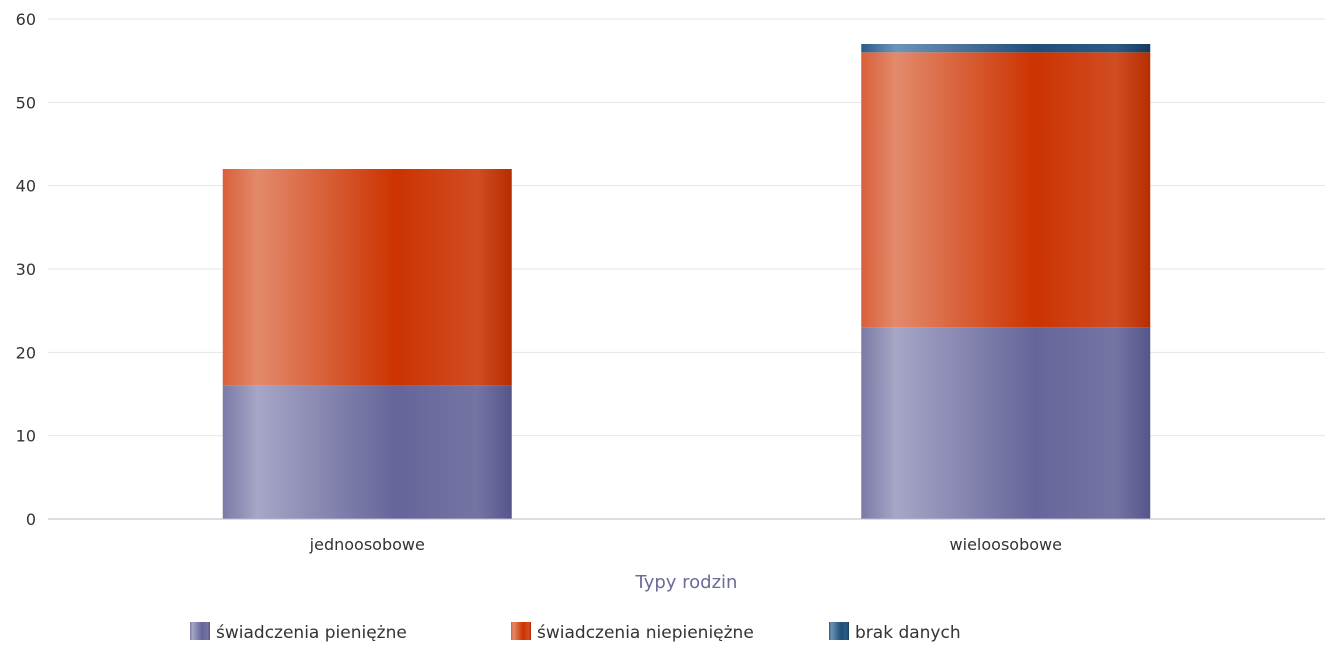 This screenshot has width=1327, height=645. I want to click on y-tick-label: 60, so click(26, 19).